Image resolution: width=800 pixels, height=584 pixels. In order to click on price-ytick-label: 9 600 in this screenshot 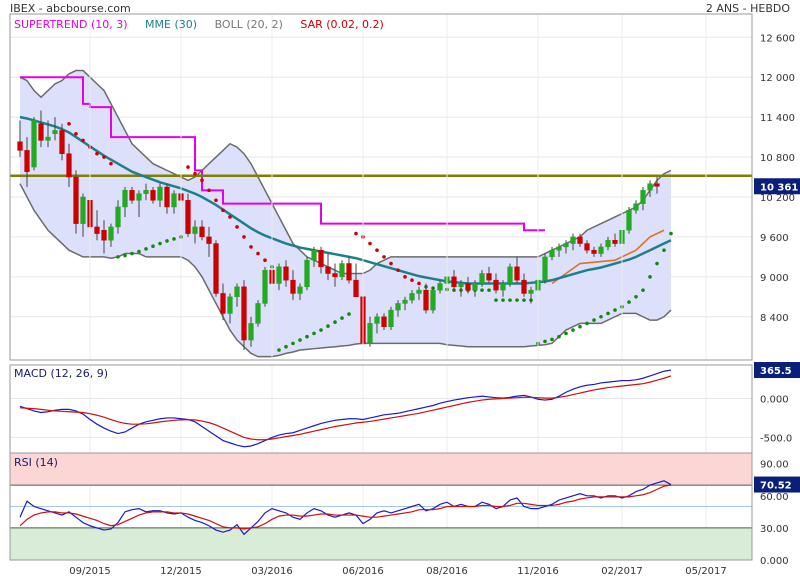, I will do `click(774, 238)`.